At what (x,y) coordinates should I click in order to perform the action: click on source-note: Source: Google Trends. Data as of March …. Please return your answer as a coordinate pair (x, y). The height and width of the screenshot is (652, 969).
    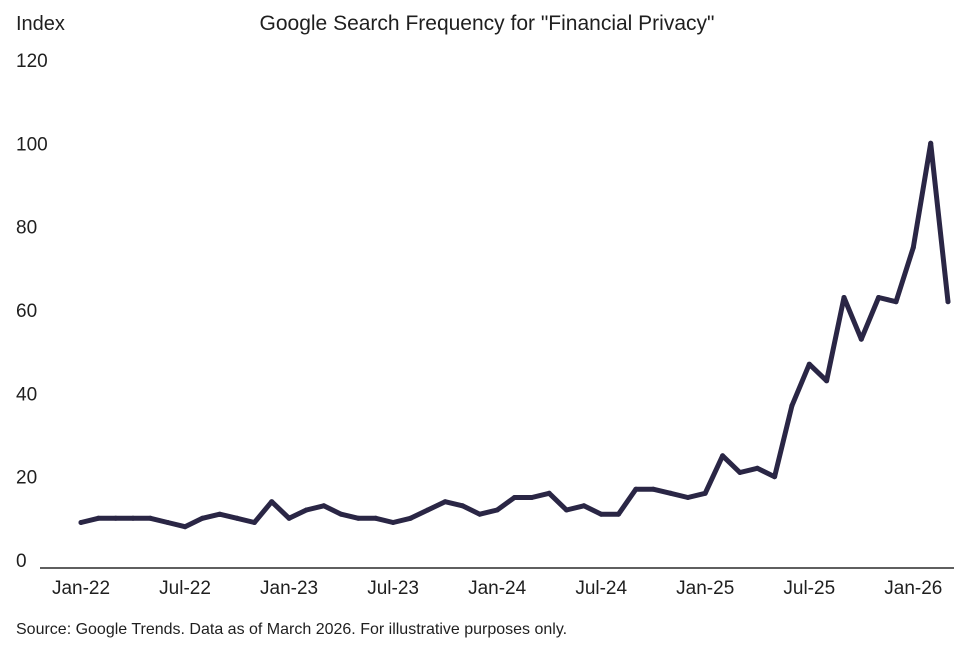
    Looking at the image, I should click on (292, 629).